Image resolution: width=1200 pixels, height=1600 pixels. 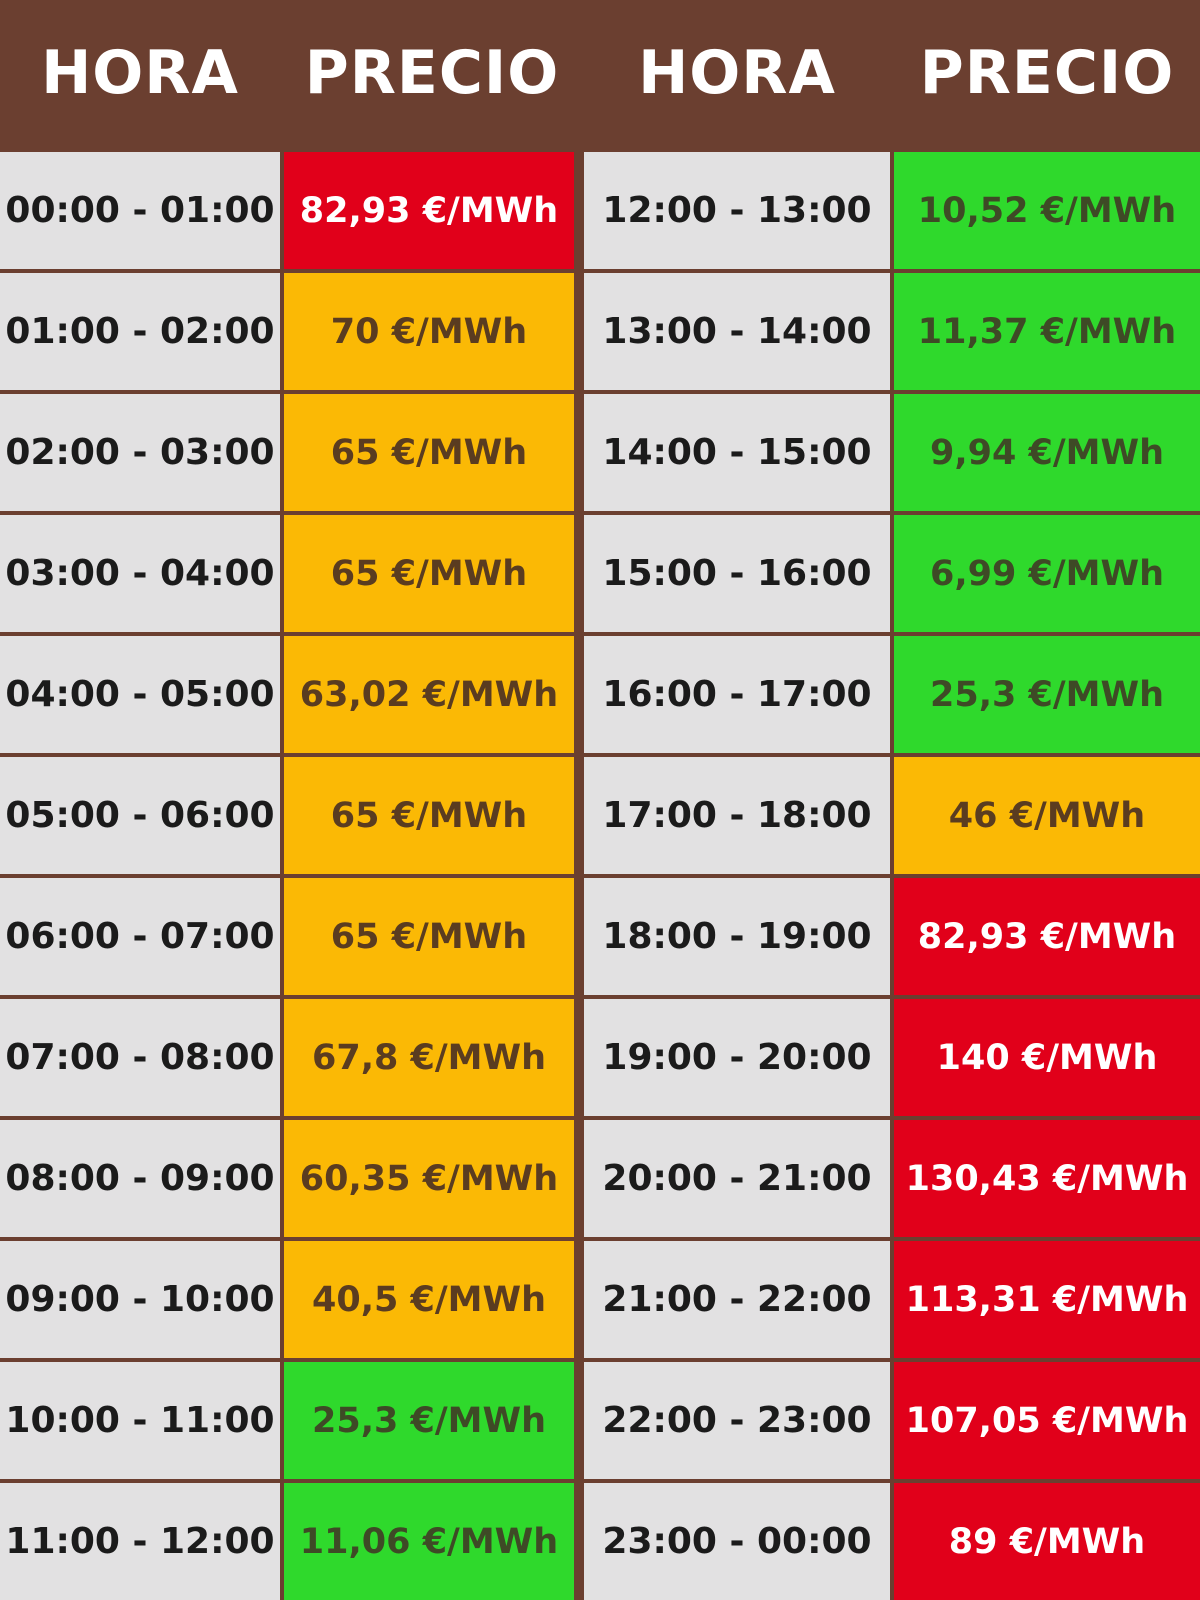 What do you see at coordinates (1047, 1299) in the screenshot?
I see `price-cell-red: 113,31 €/MWh` at bounding box center [1047, 1299].